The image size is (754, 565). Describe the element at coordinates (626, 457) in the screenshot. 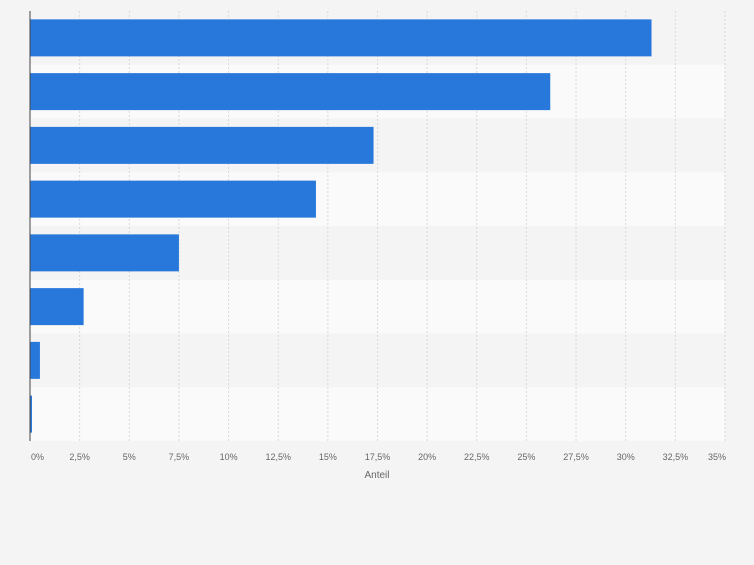

I see `x-tick-label: 30%` at that location.